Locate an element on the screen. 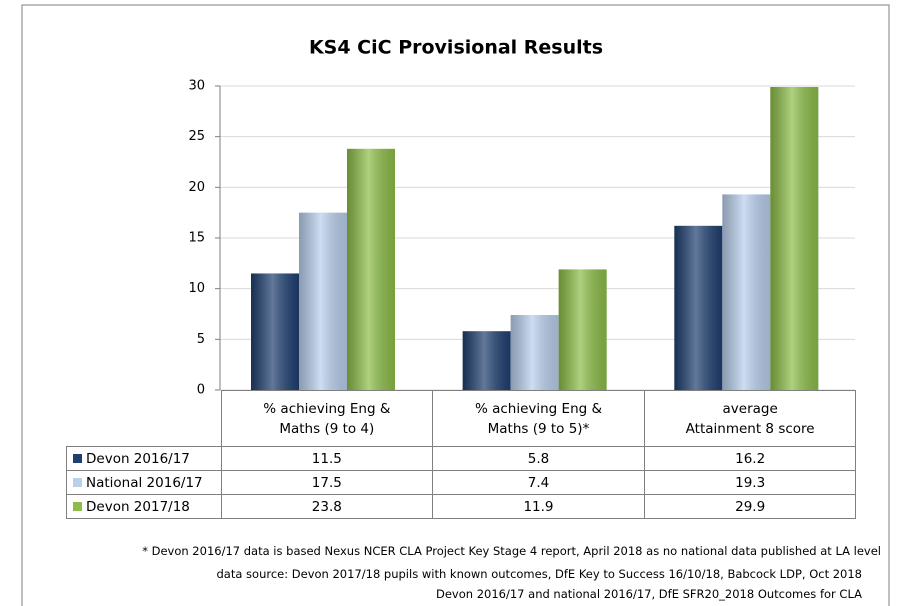  legend-entry: National 2016/17 is located at coordinates (144, 482).